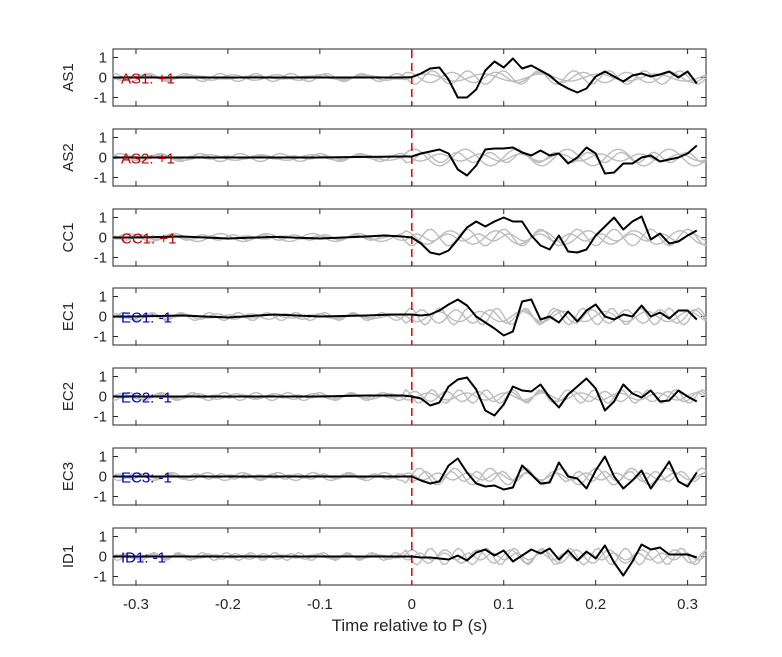  I want to click on y-axis-label: EC2, so click(68, 396).